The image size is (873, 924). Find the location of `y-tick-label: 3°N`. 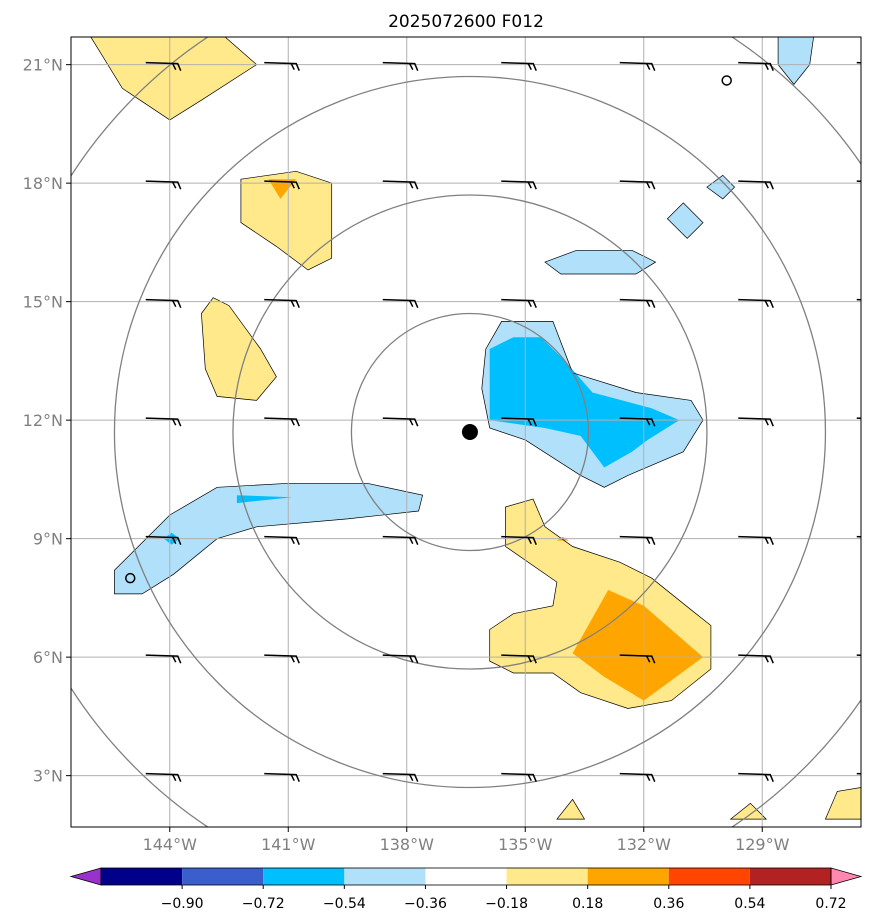

y-tick-label: 3°N is located at coordinates (48, 776).